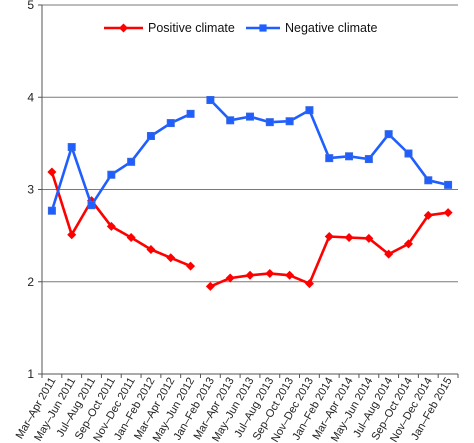 The height and width of the screenshot is (443, 474). What do you see at coordinates (331, 28) in the screenshot?
I see `legend-label: Negative climate` at bounding box center [331, 28].